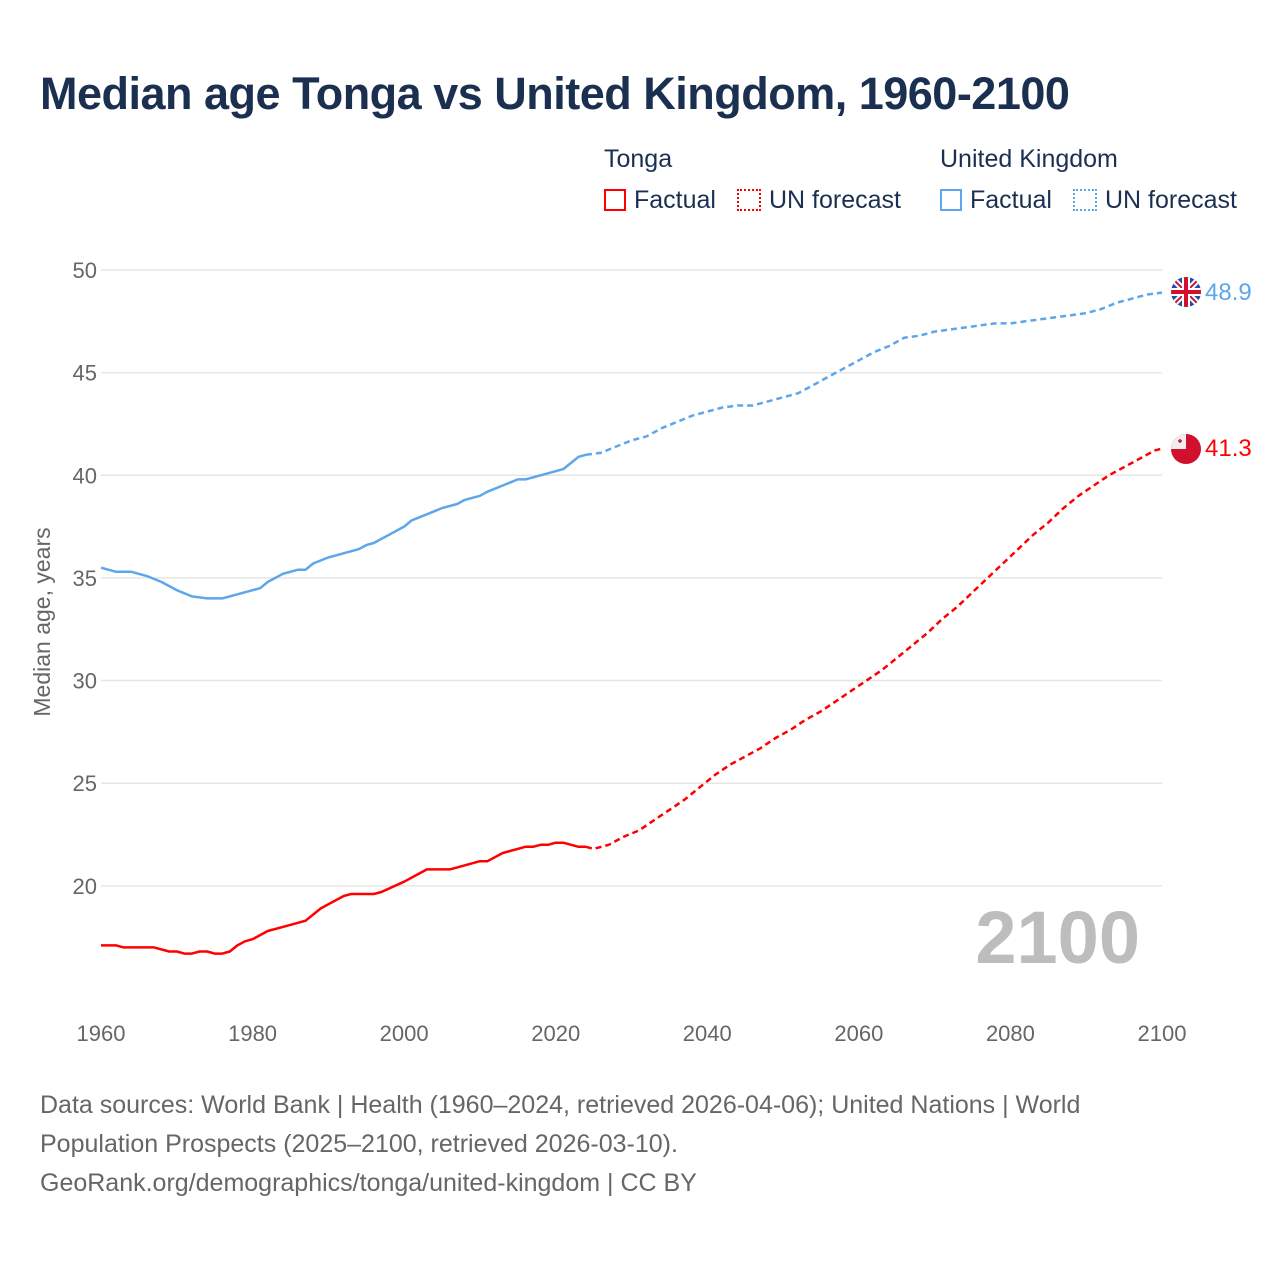  What do you see at coordinates (555, 1033) in the screenshot?
I see `x-tick-label: 2020` at bounding box center [555, 1033].